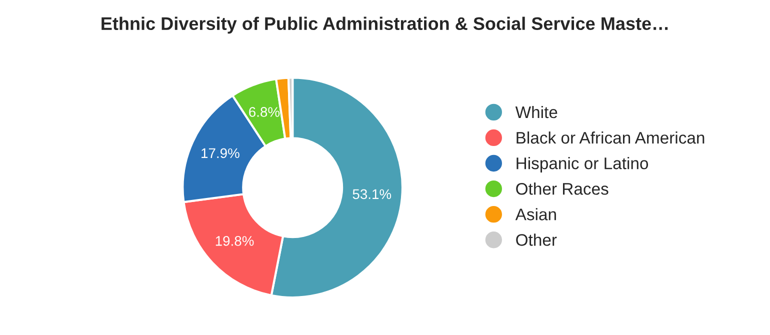 The height and width of the screenshot is (335, 770). What do you see at coordinates (235, 241) in the screenshot?
I see `data-label: 19.8%` at bounding box center [235, 241].